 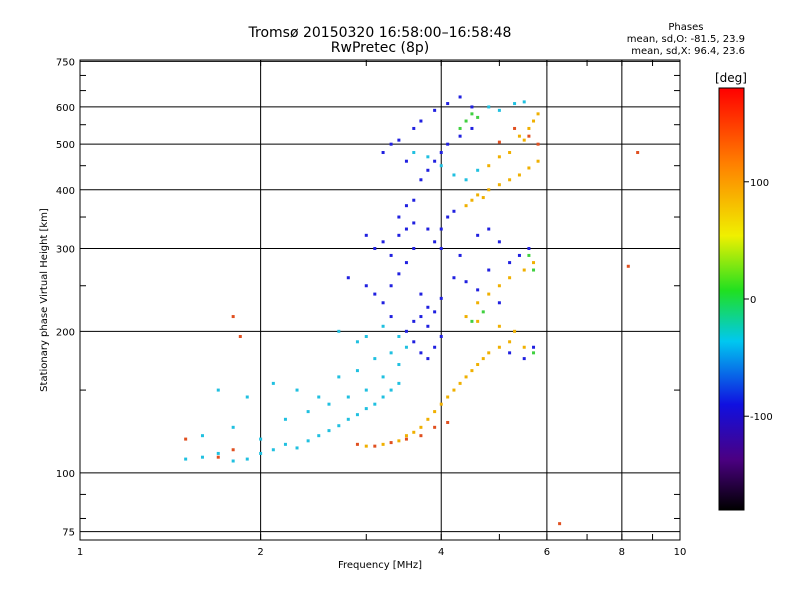 I want to click on colorbar, so click(x=731, y=299).